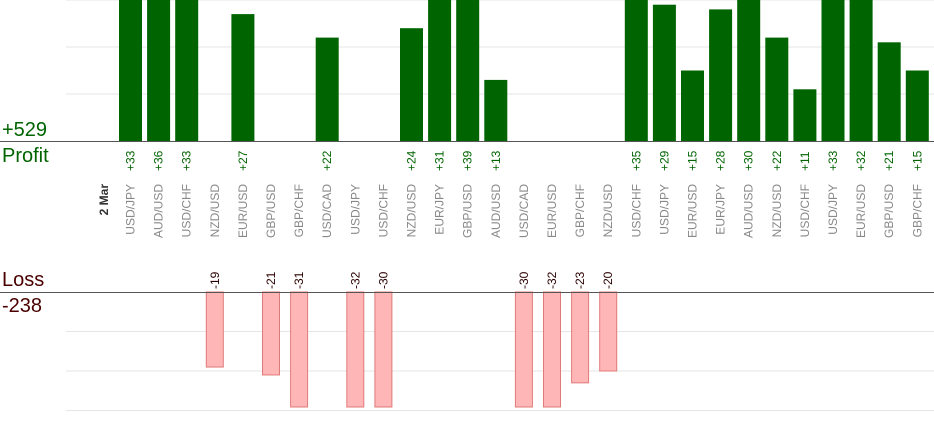 This screenshot has height=425, width=934. Describe the element at coordinates (721, 160) in the screenshot. I see `profit-data-label: +28` at that location.